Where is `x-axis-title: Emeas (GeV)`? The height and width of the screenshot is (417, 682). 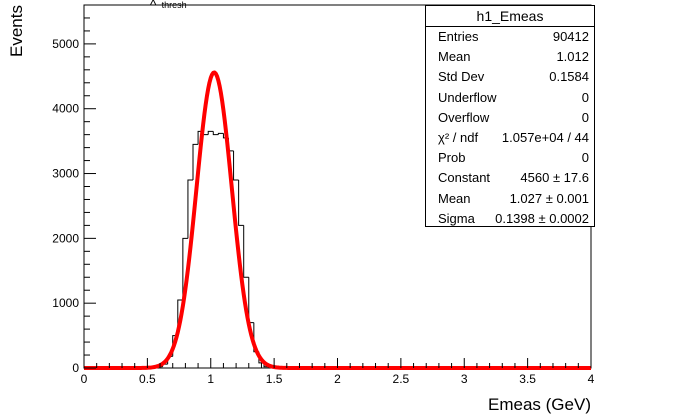 x-axis-title: Emeas (GeV) is located at coordinates (539, 404).